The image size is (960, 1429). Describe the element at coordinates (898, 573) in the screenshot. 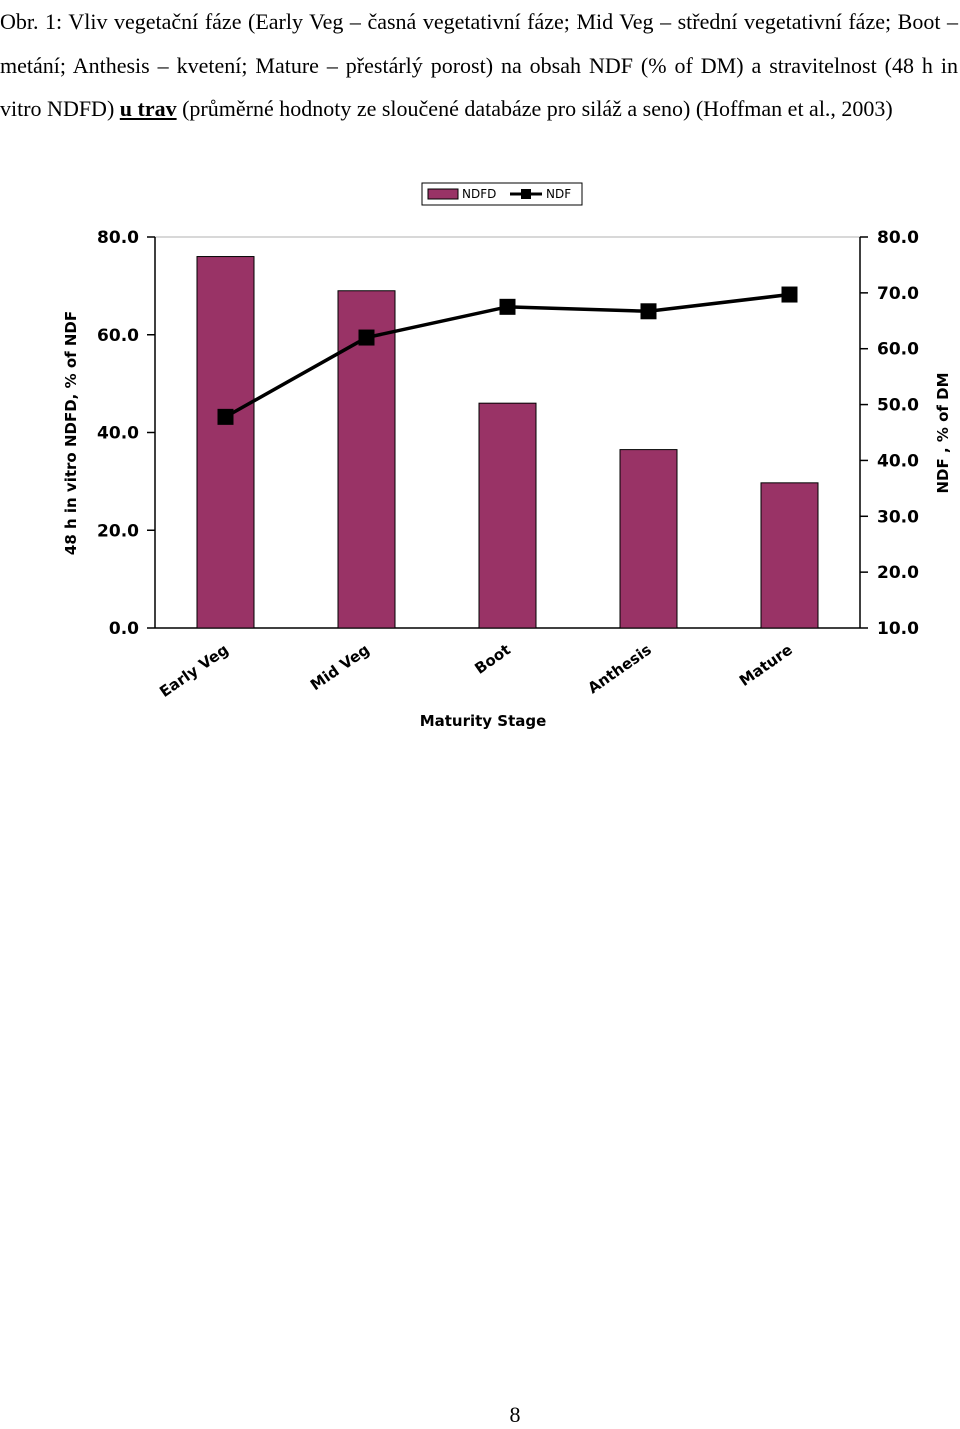

I see `y-right-tick-label: 20.0` at that location.